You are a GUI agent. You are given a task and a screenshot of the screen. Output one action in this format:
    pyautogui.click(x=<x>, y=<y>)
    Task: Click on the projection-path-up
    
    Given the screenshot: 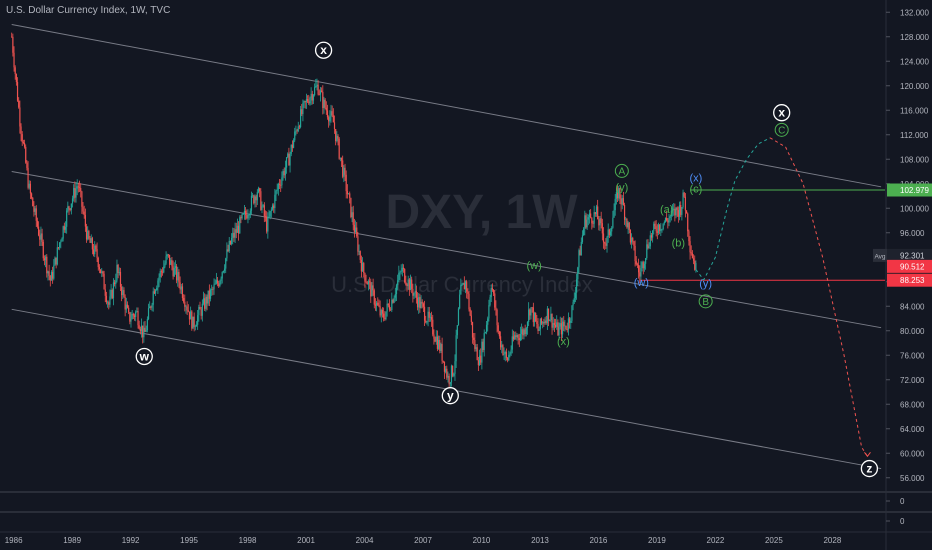 What is the action you would take?
    pyautogui.click(x=733, y=209)
    